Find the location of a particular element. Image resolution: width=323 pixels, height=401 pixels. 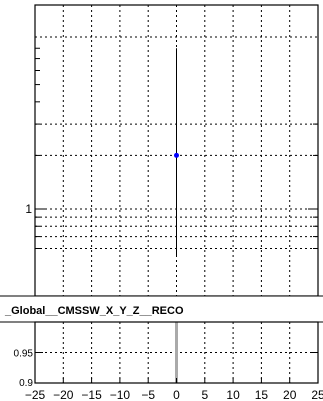

histogram-name-label: _Global__CMSSW_X_Y_Z__RECO is located at coordinates (94, 311).